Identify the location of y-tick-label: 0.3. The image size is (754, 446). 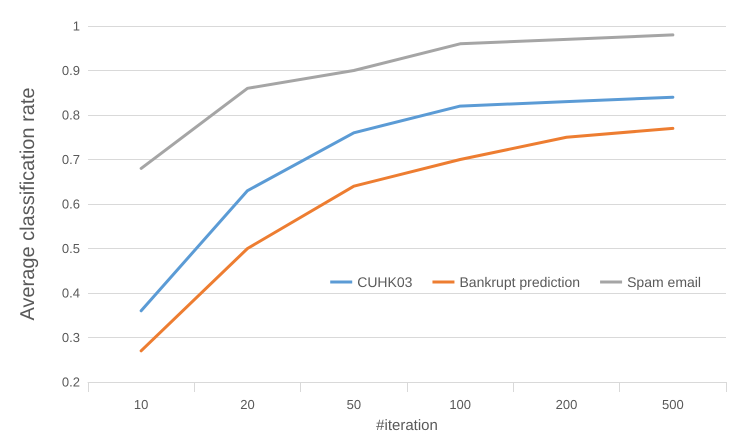
(71, 337).